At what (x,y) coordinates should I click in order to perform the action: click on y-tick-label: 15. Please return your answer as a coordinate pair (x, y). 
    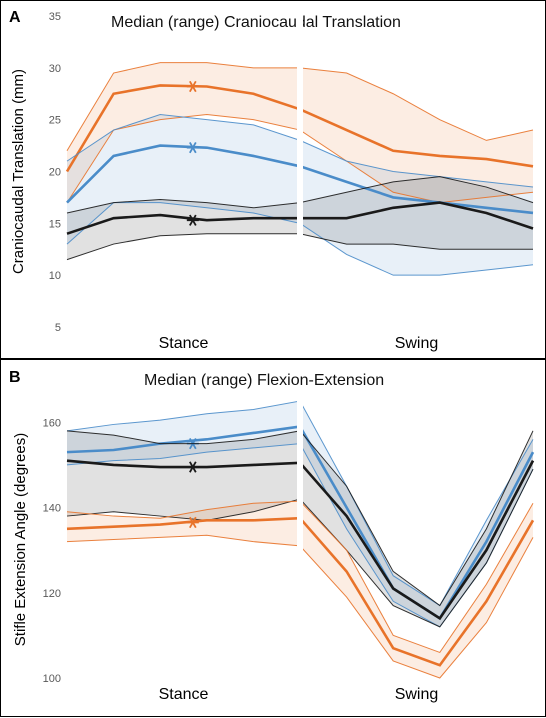
    Looking at the image, I should click on (55, 224).